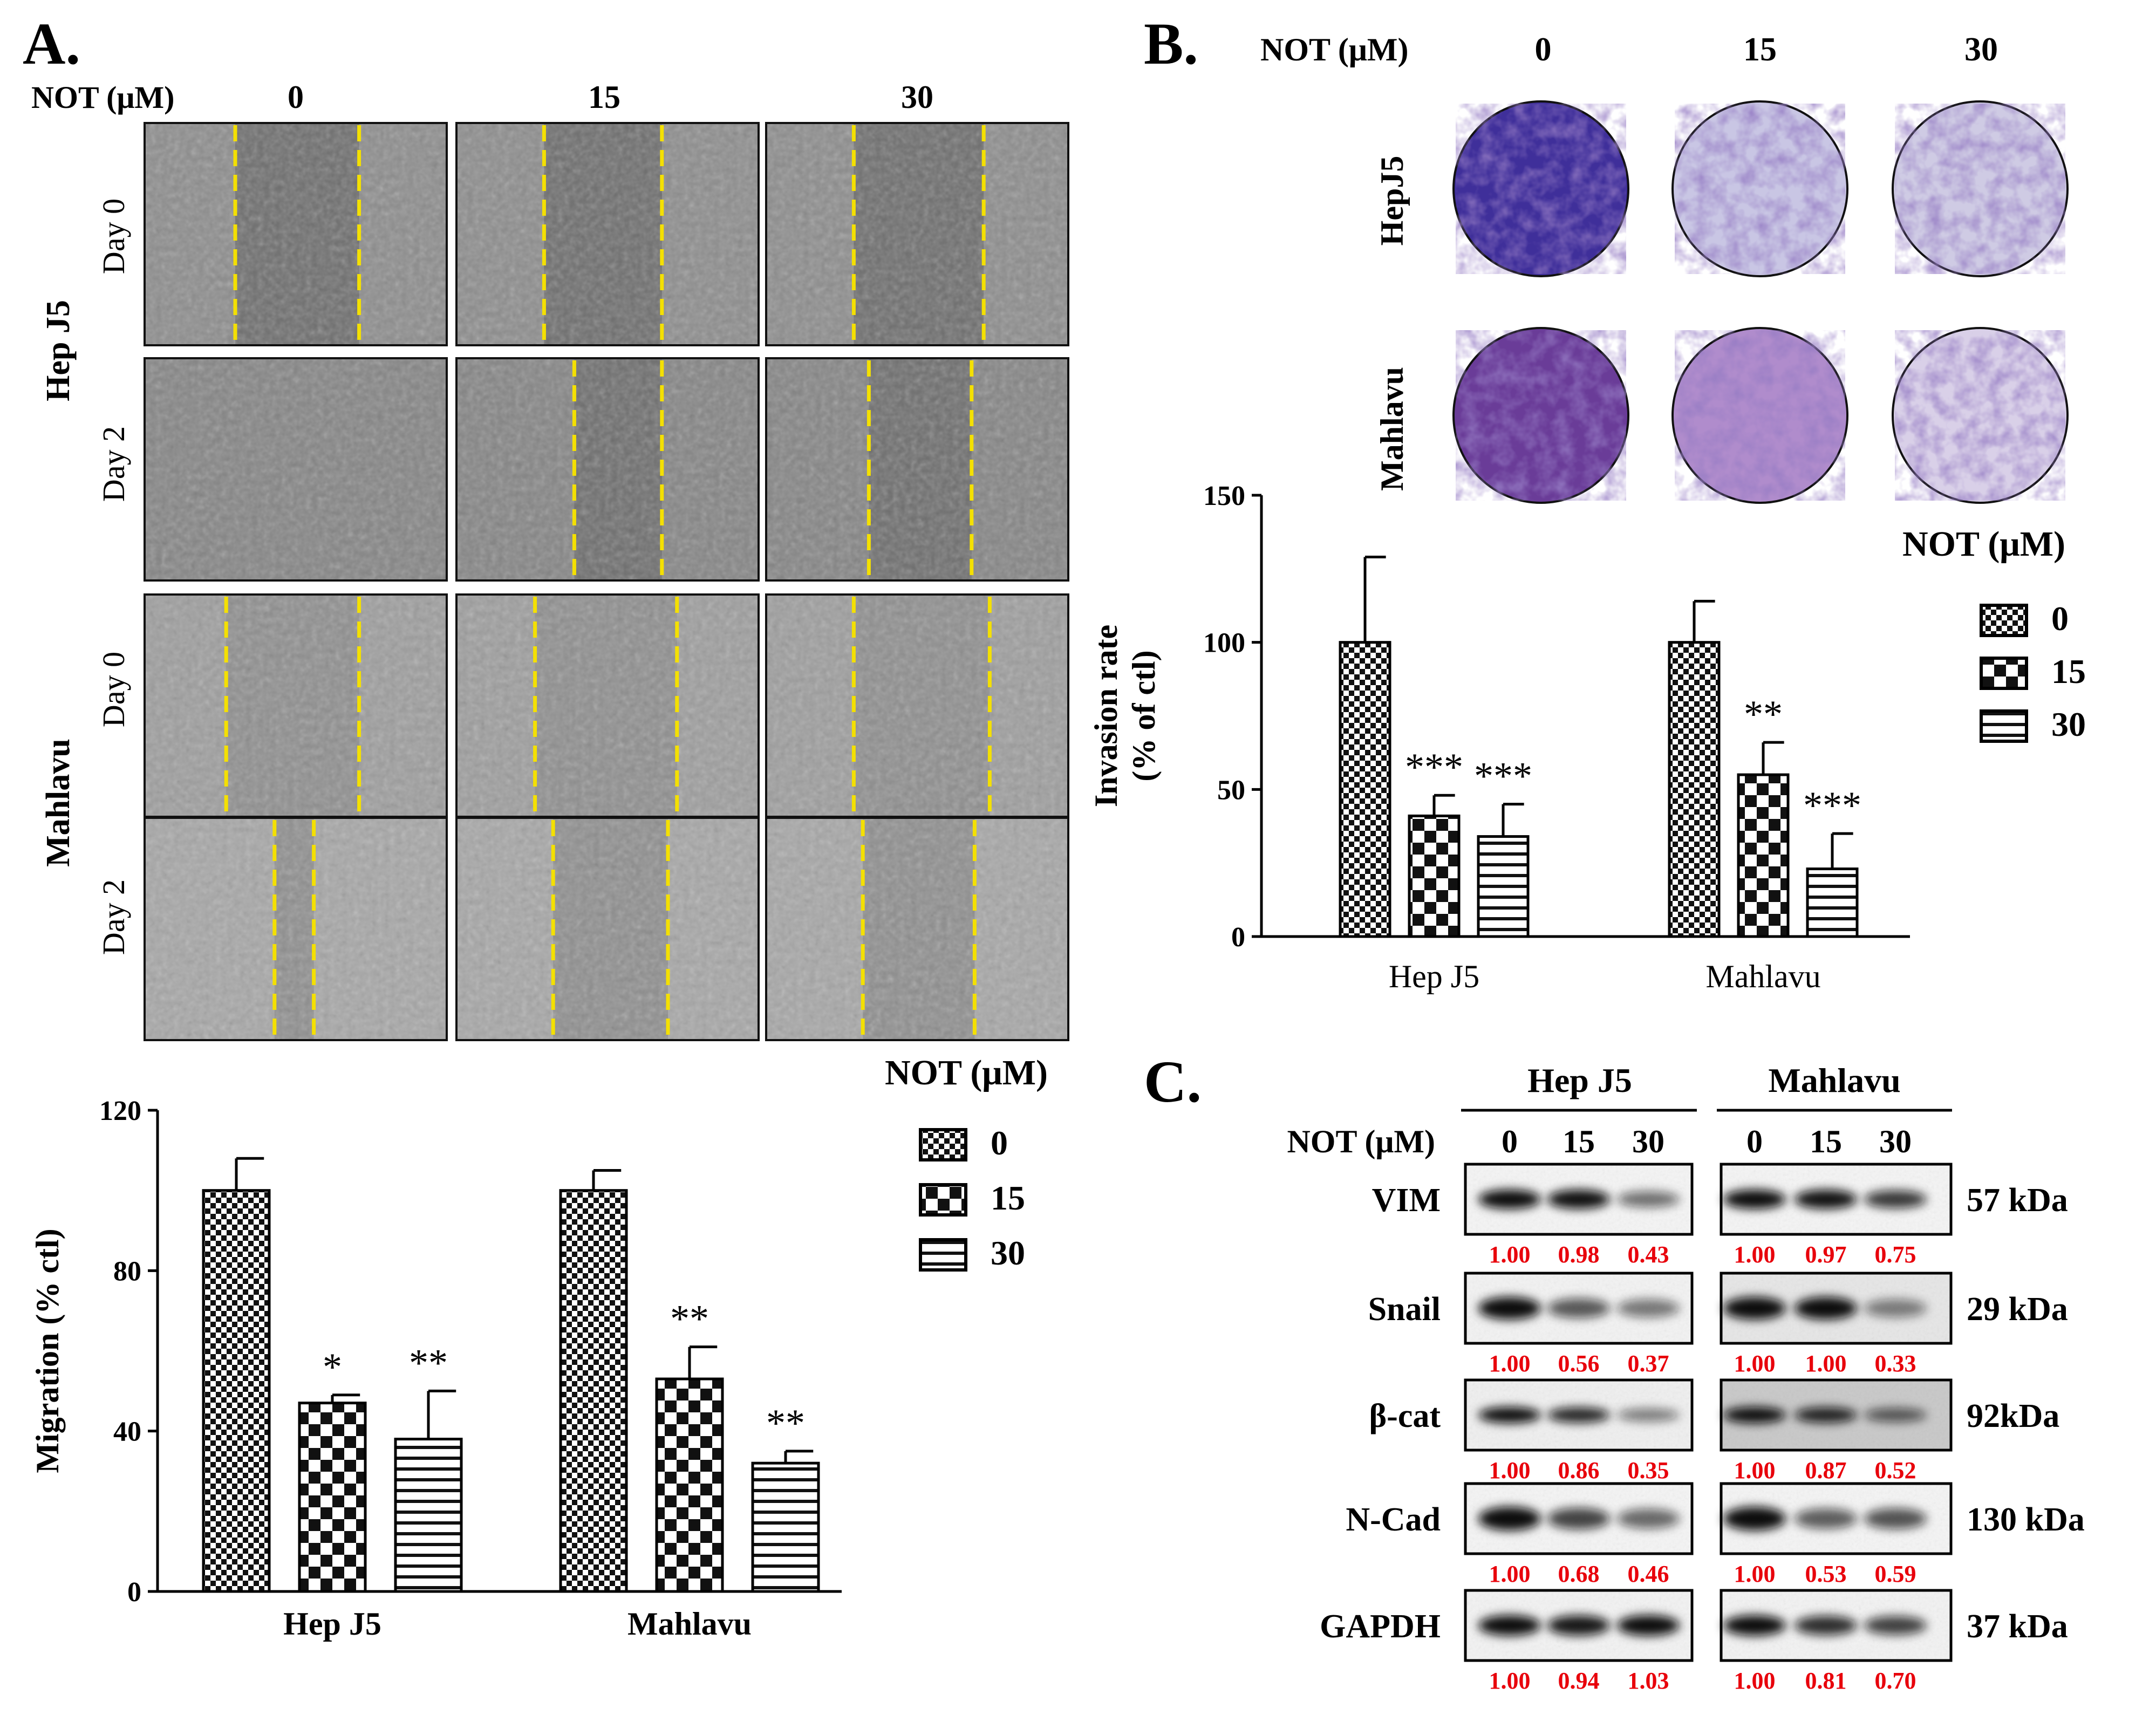 The image size is (2156, 1715). What do you see at coordinates (1834, 1080) in the screenshot?
I see `blot-group-label: Mahlavu` at bounding box center [1834, 1080].